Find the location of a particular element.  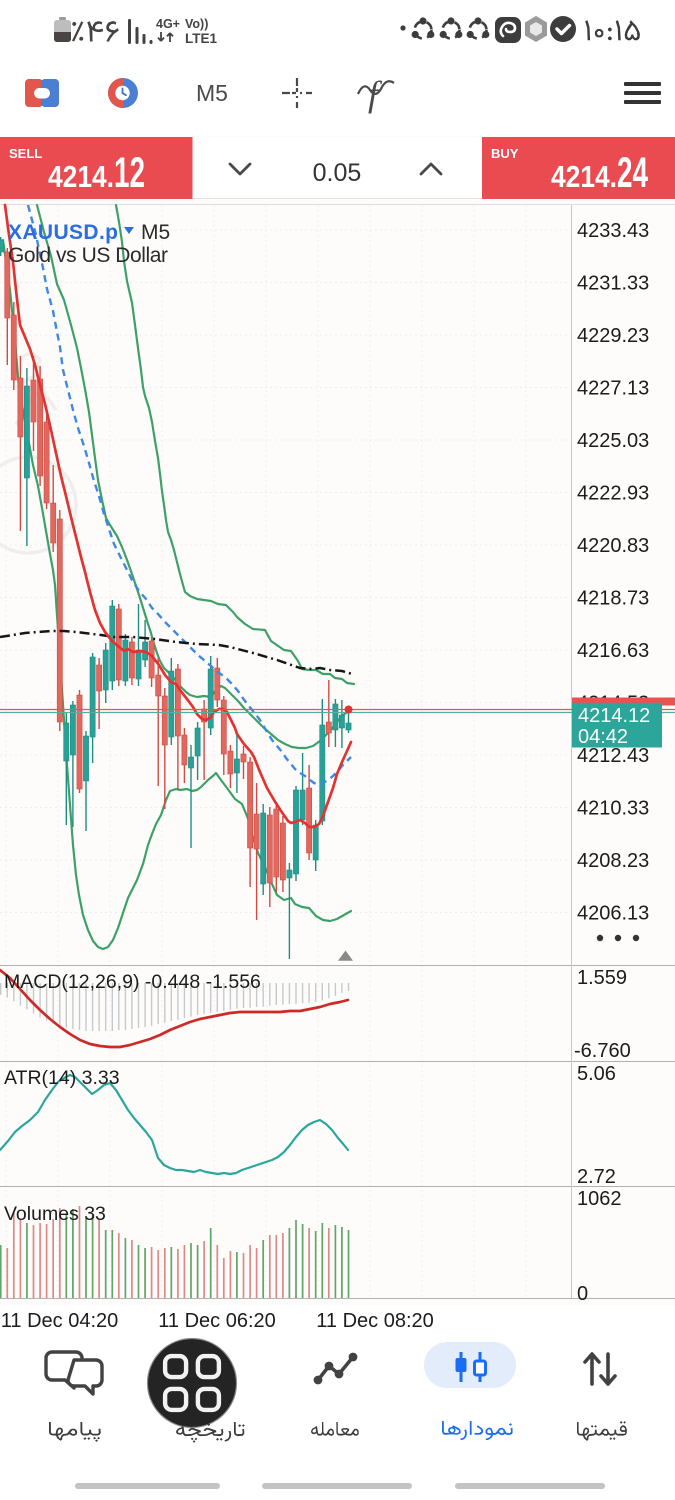

svg-text: MACD(12,26,9) -0.448 -1.556 is located at coordinates (132, 982).